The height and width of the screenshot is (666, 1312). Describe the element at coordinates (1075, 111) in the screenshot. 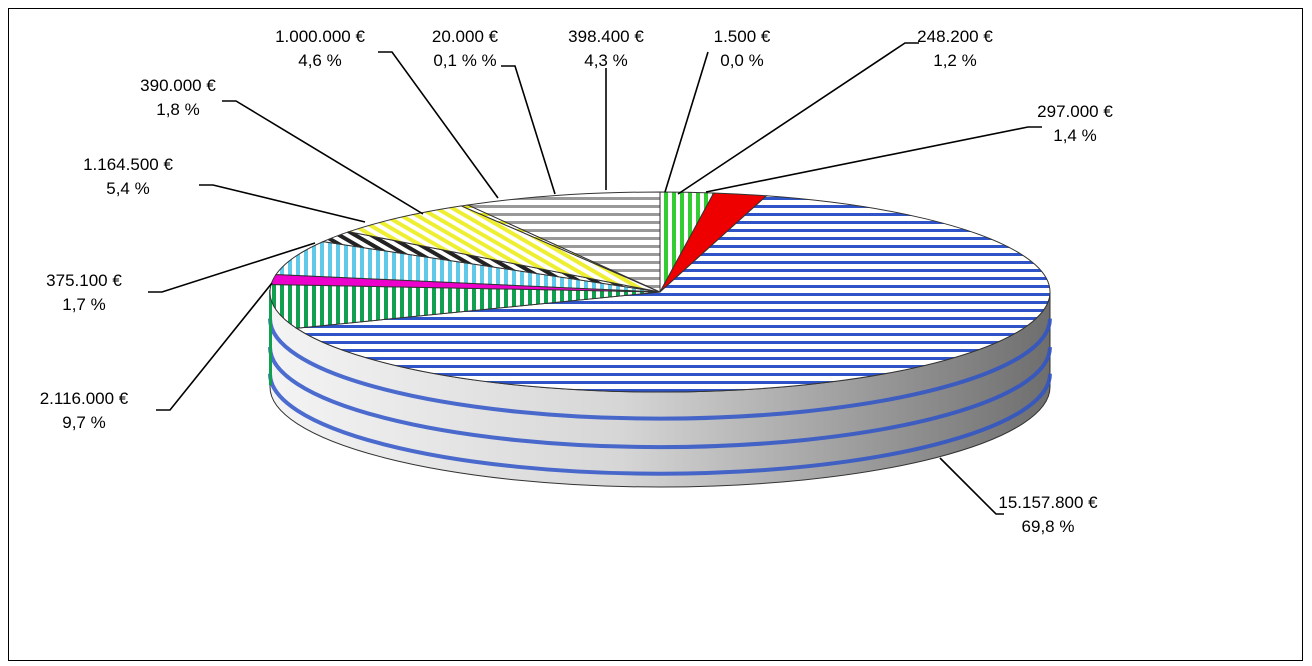

I see `value-label-297-000: 297.000 €` at that location.